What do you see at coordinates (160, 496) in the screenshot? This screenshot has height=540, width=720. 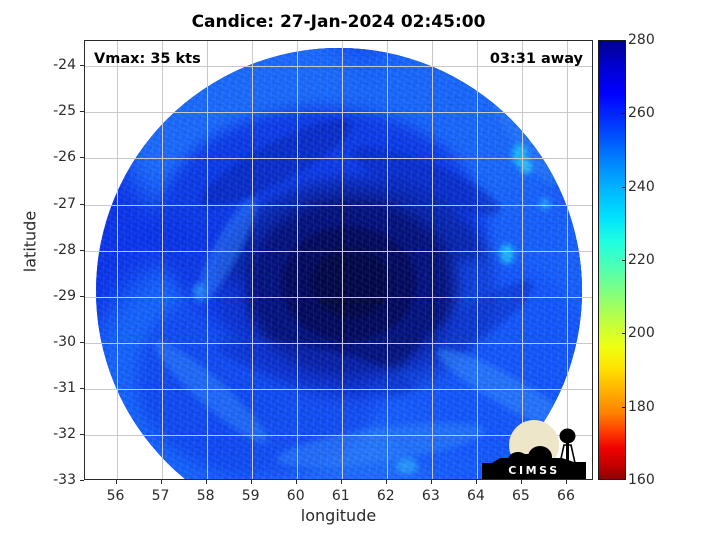 I see `x-tick-label: 57` at bounding box center [160, 496].